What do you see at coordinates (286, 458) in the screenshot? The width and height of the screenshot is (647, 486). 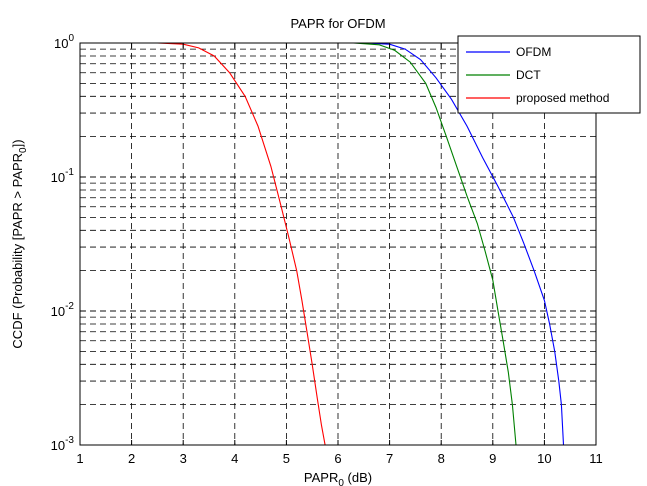 I see `x-tick-label: 5` at bounding box center [286, 458].